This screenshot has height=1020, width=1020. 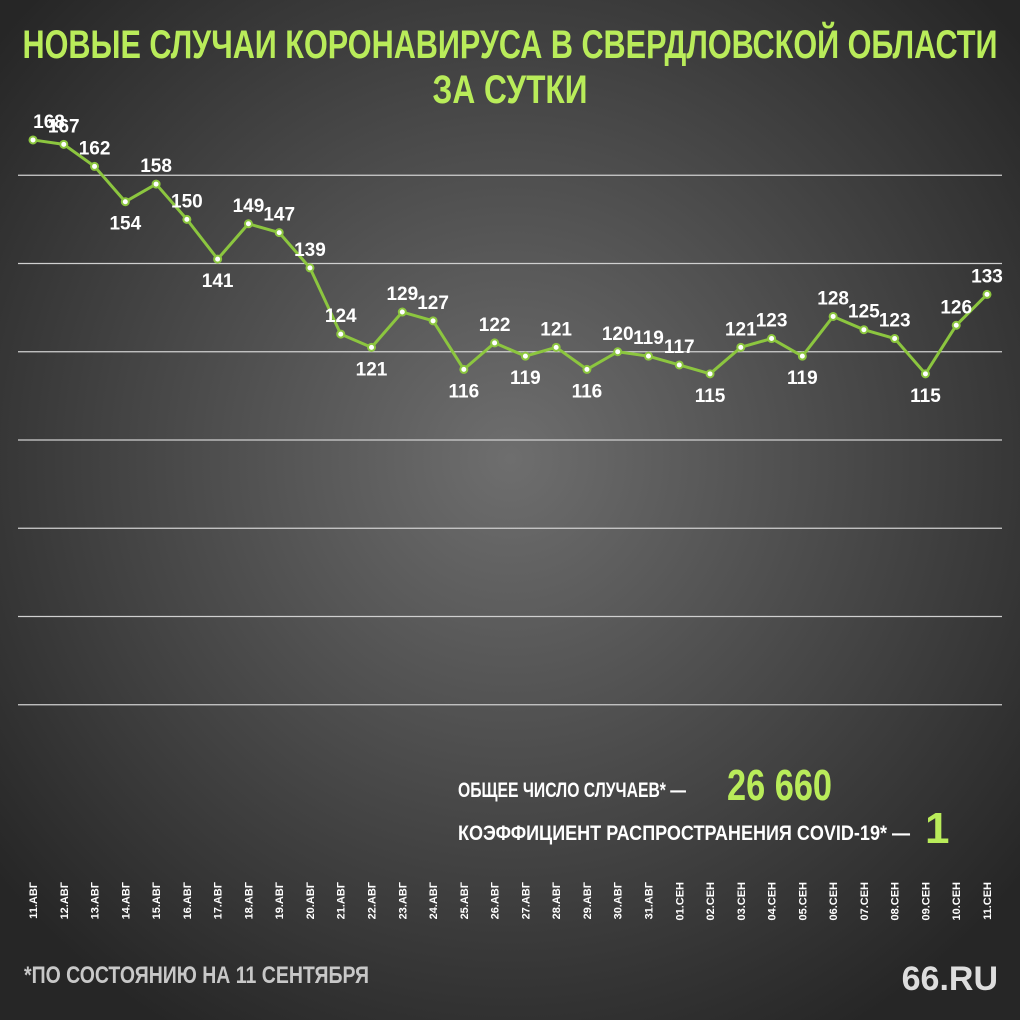 I want to click on logo: 66.RU, so click(x=950, y=979).